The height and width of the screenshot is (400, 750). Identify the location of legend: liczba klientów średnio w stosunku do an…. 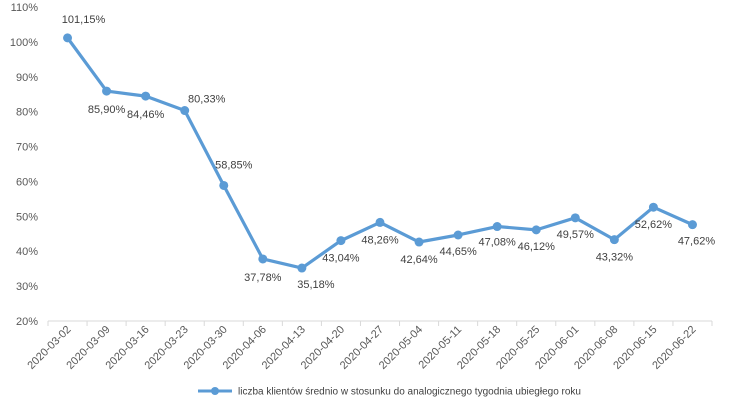
(389, 392).